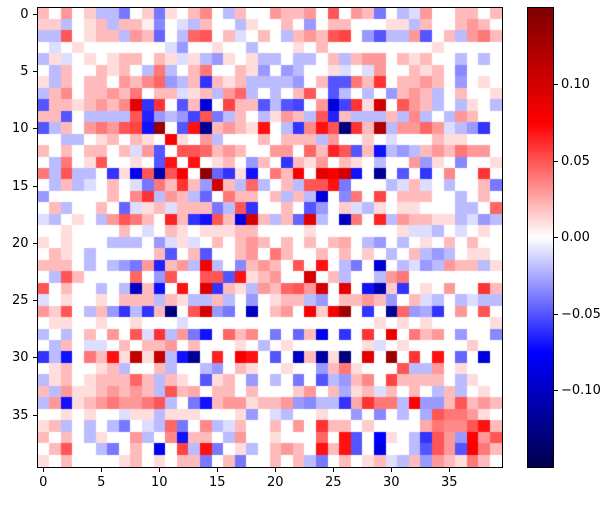  Describe the element at coordinates (575, 161) in the screenshot. I see `colorbar-tick-label: 0.05` at that location.